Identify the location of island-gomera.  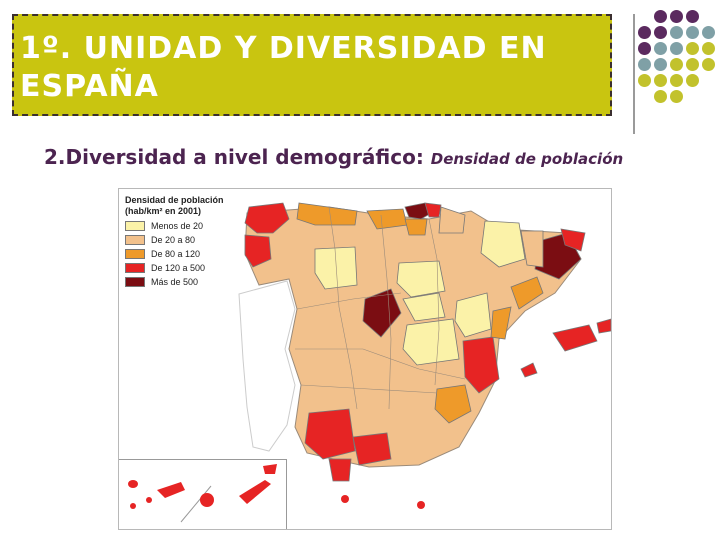
(149, 500).